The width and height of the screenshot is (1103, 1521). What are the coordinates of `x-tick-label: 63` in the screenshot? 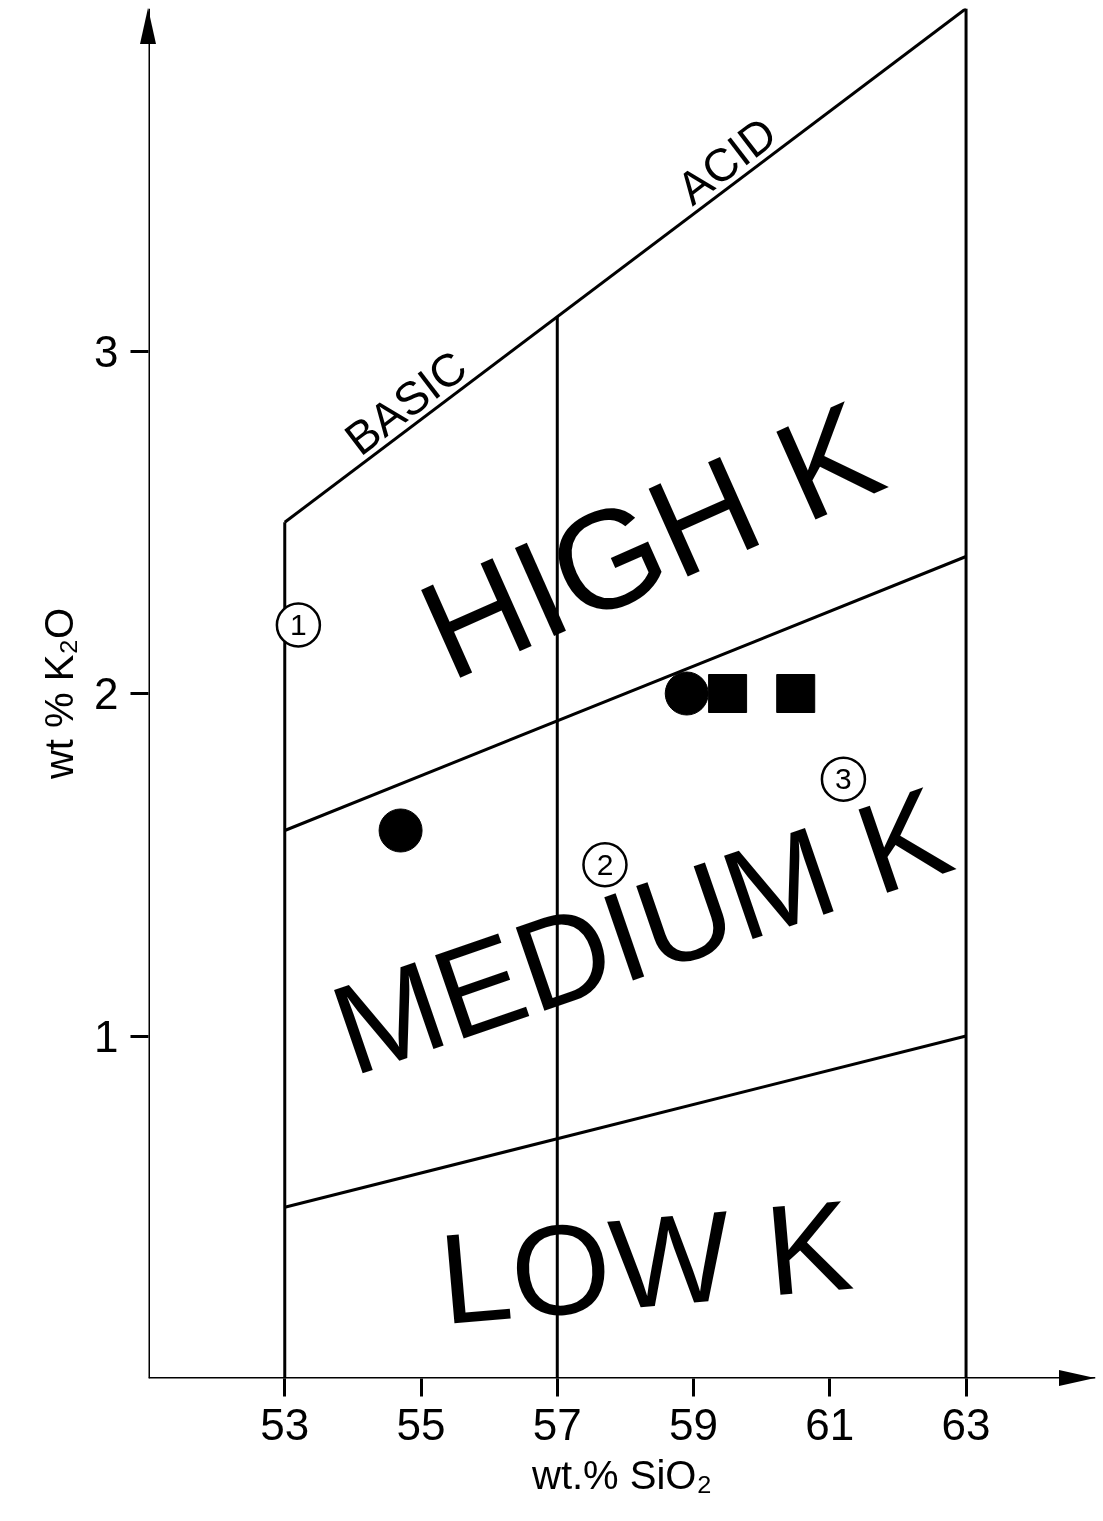 It's located at (966, 1424).